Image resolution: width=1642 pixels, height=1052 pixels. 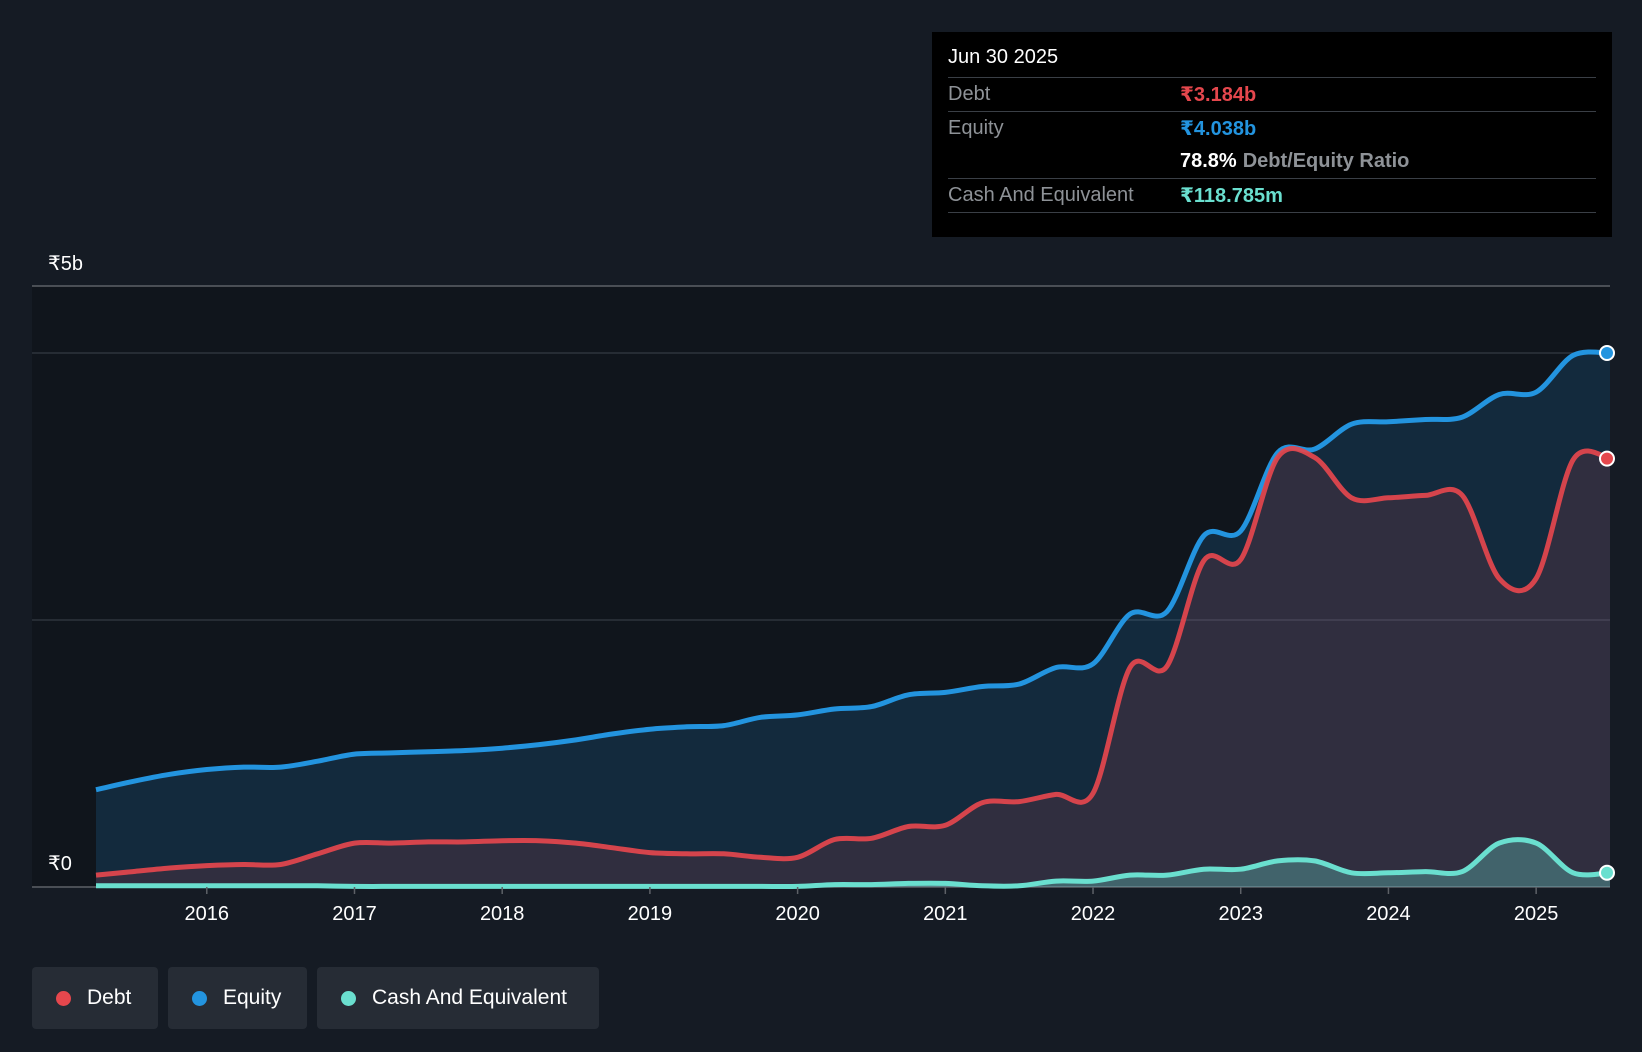 I want to click on tooltip-ratio-row: 78.8% Debt/Equity Ratio, so click(x=1272, y=162).